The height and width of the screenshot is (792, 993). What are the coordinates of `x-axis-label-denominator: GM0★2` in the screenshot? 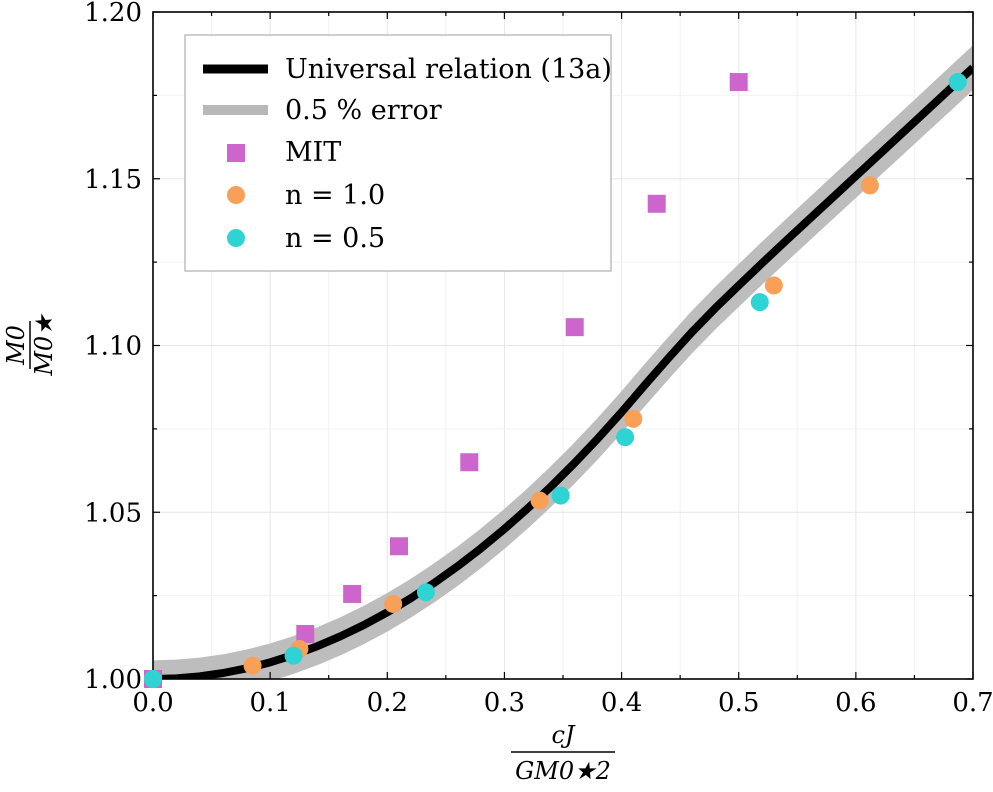 It's located at (563, 771).